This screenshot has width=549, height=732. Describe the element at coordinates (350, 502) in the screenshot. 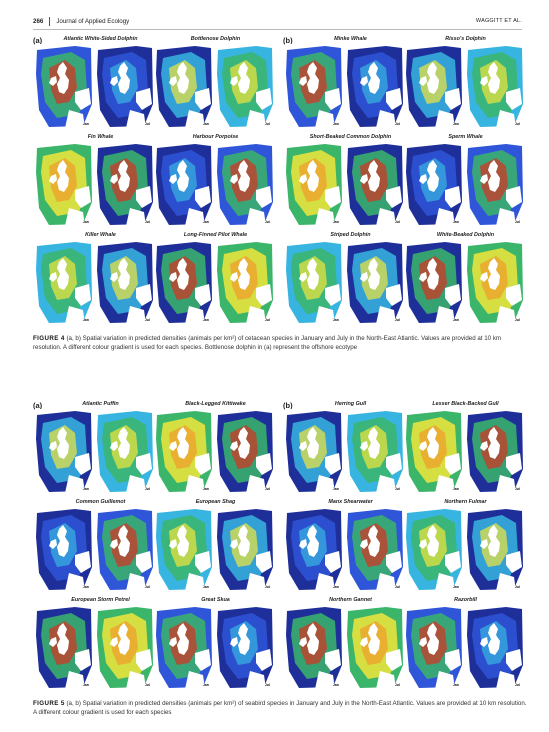

I see `species-name: Manx Shearwater` at that location.